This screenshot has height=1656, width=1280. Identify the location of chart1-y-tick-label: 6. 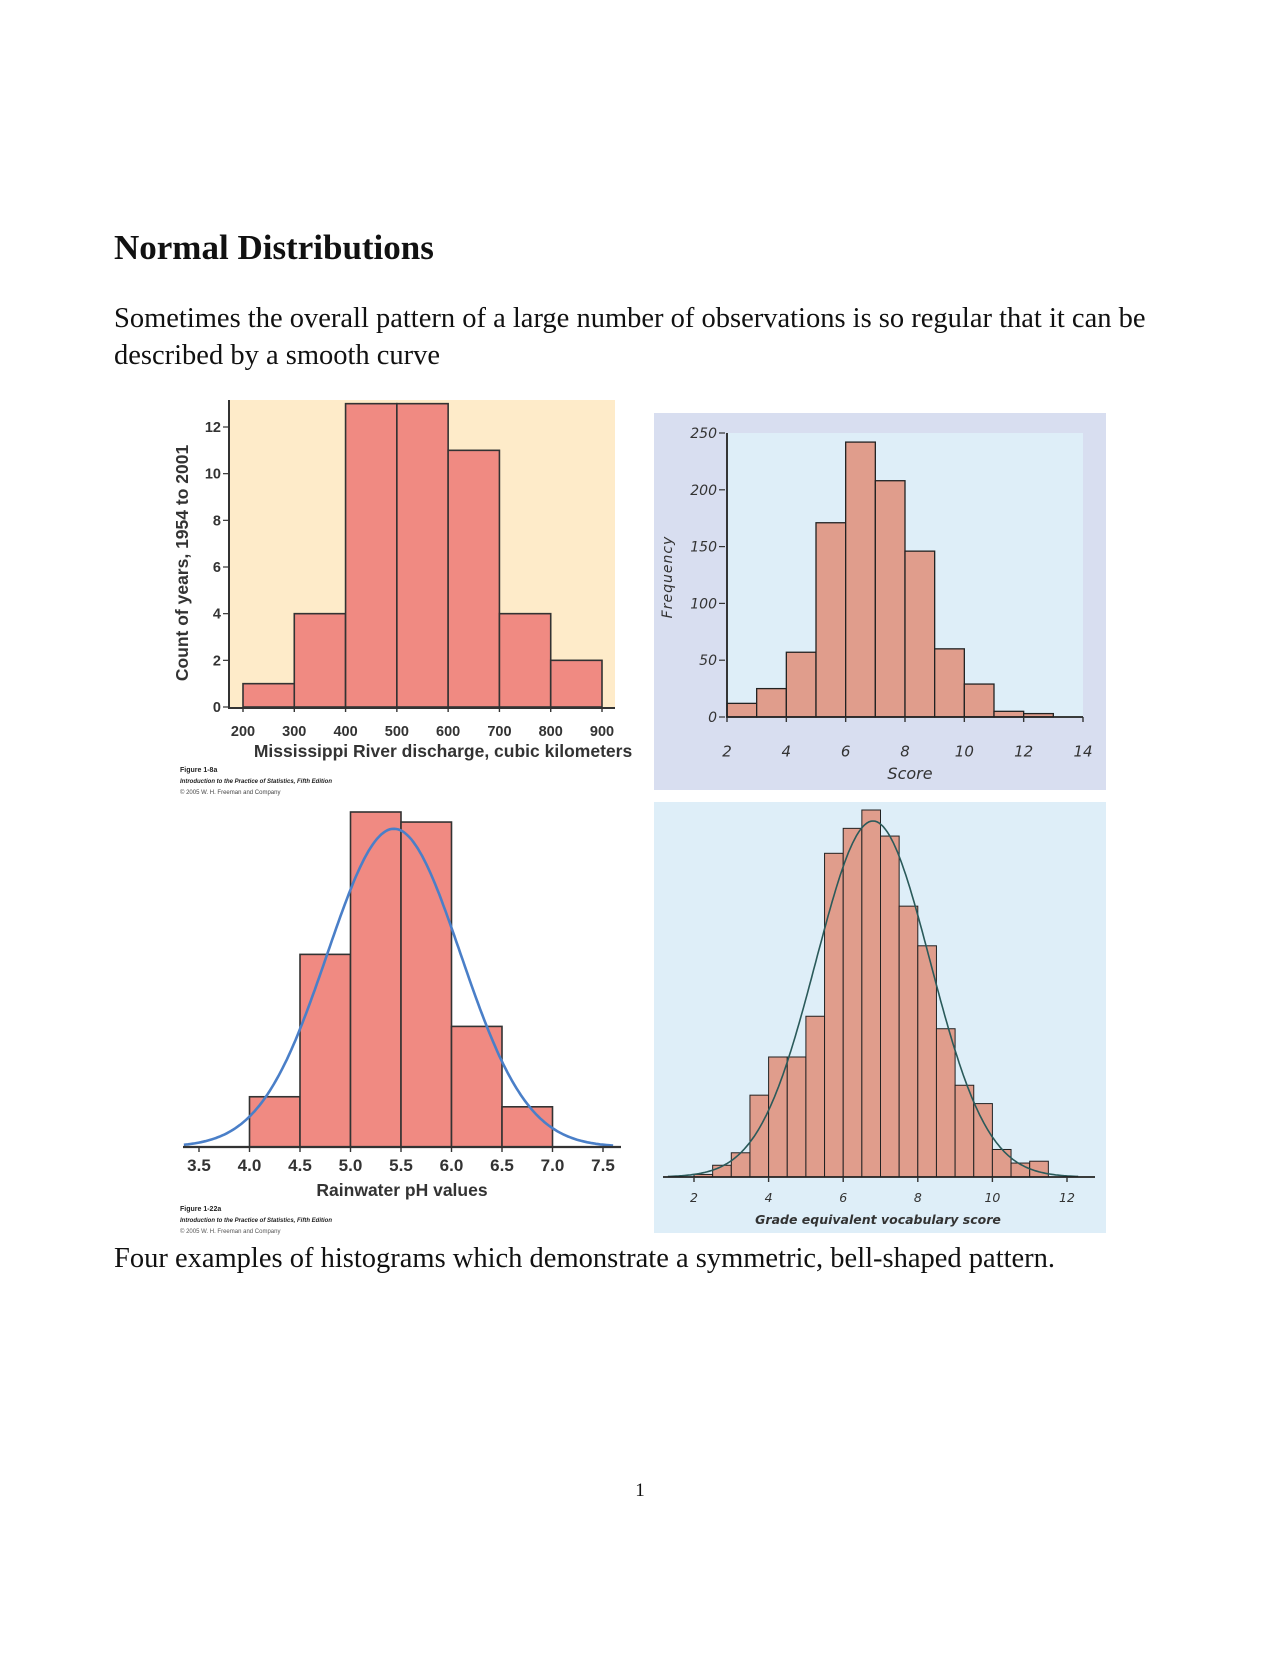
(217, 568).